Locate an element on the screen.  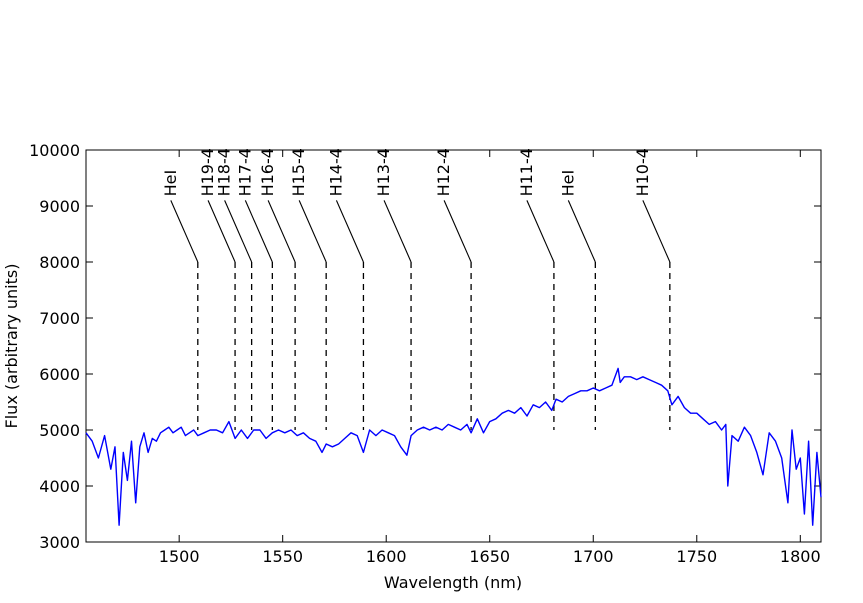
x-tick-label: 1750 is located at coordinates (696, 556).